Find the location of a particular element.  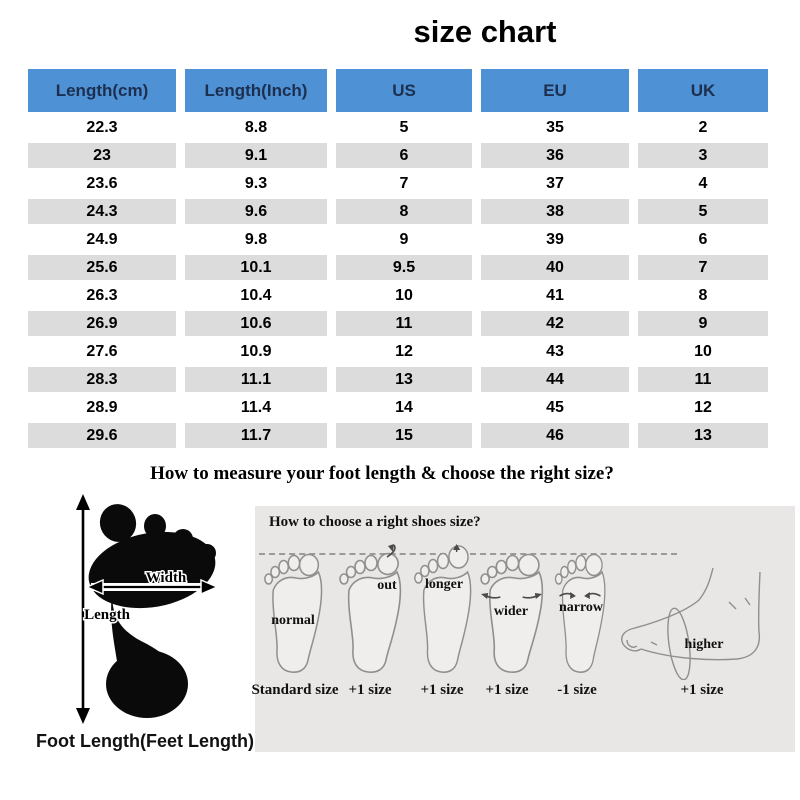

foot-outline-normal-icon is located at coordinates (293, 610).